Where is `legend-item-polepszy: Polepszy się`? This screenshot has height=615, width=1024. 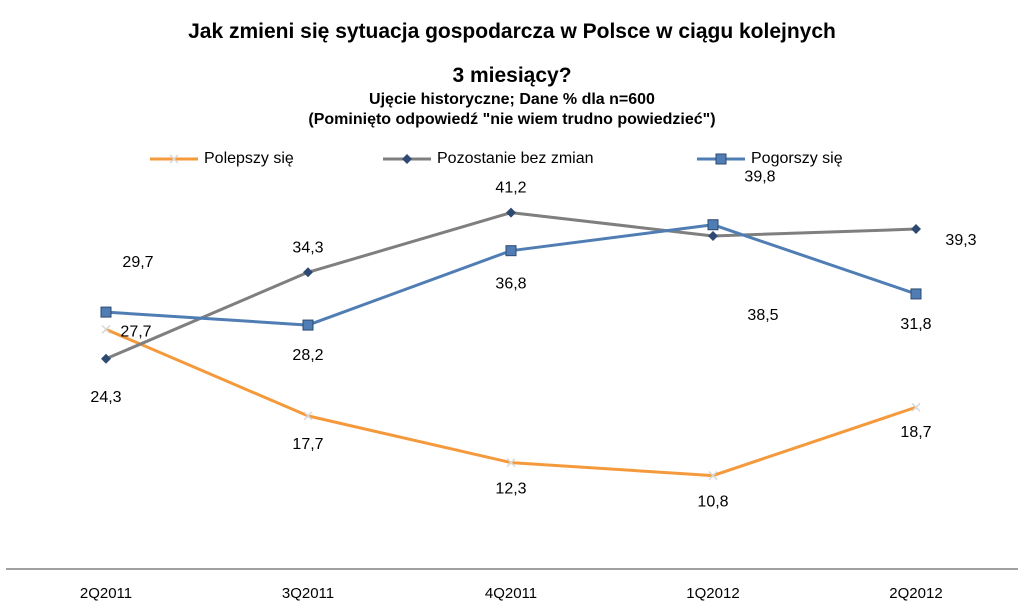
legend-item-polepszy: Polepszy się is located at coordinates (222, 159).